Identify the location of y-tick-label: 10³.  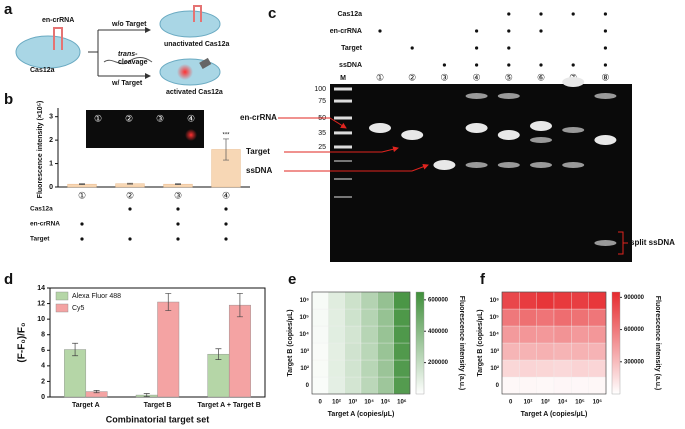
(494, 351).